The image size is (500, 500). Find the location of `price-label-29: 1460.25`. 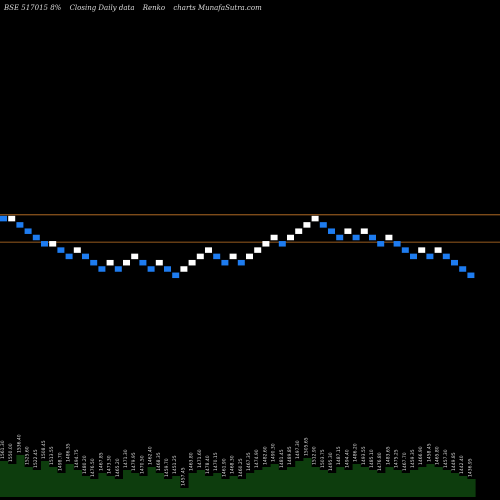

price-label-29: 1460.25 is located at coordinates (241, 467).